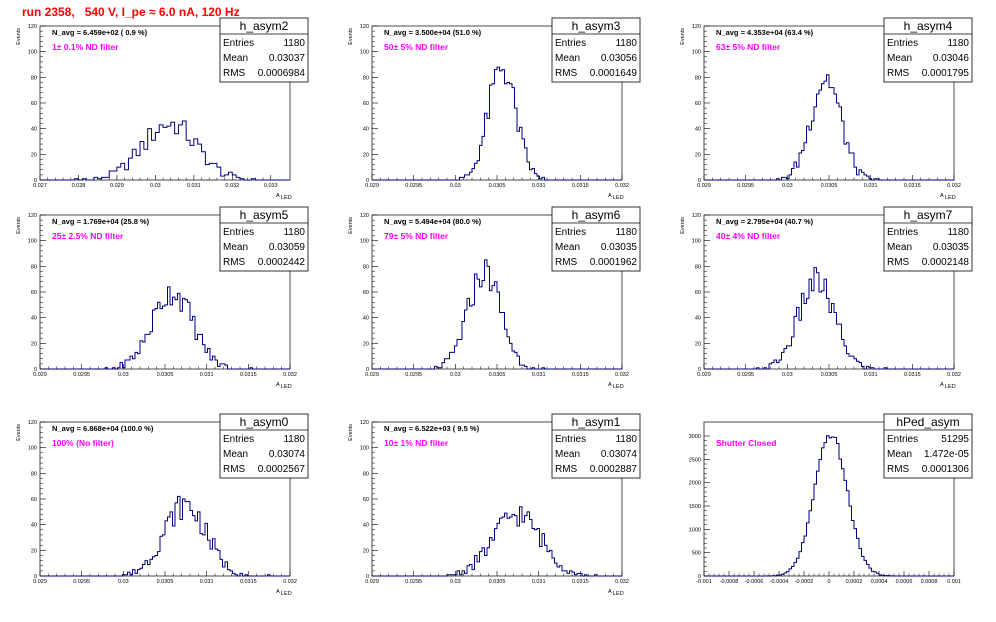 This screenshot has width=996, height=622. Describe the element at coordinates (264, 26) in the screenshot. I see `stats-histogram-name: h_asym2` at that location.